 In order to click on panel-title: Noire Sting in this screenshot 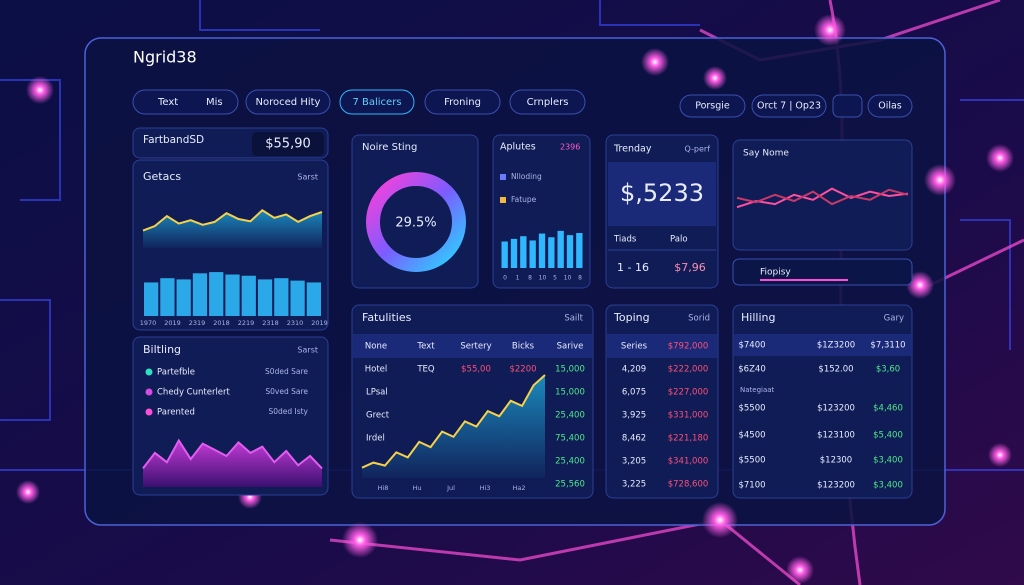, I will do `click(389, 147)`.